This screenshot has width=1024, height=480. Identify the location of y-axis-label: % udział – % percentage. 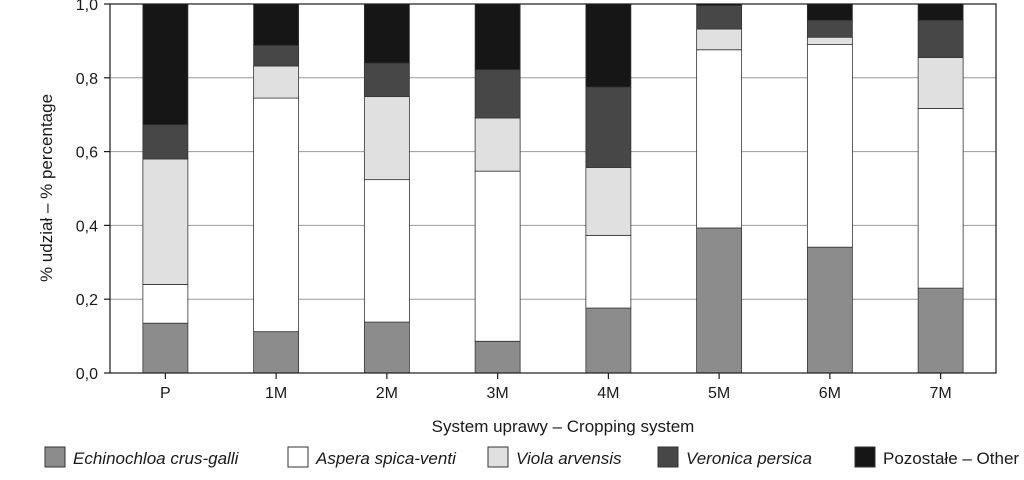
(46, 188).